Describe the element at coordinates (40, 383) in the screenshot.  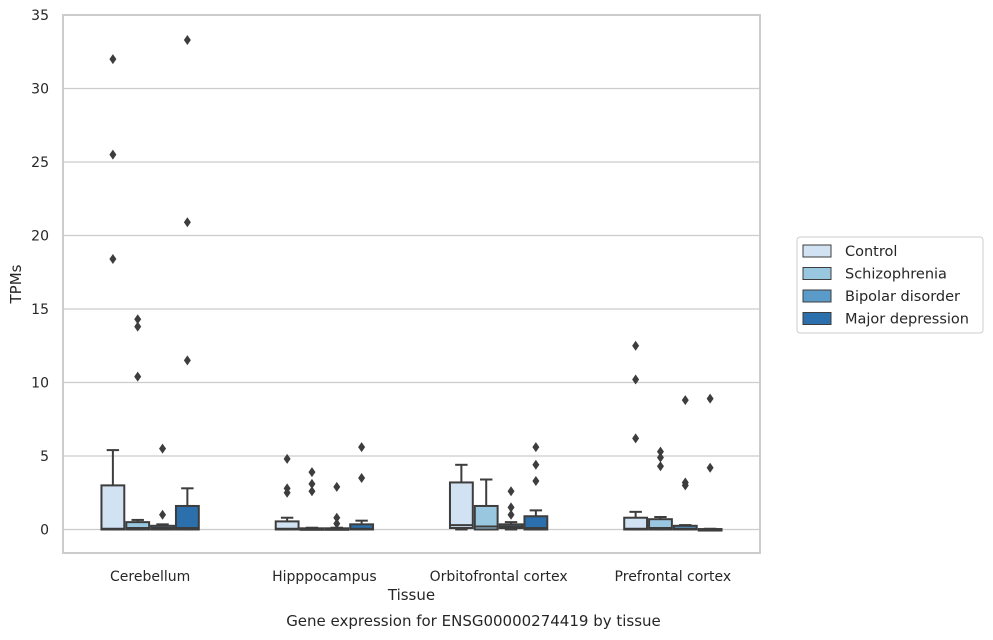
I see `y-tick-label: 10` at that location.